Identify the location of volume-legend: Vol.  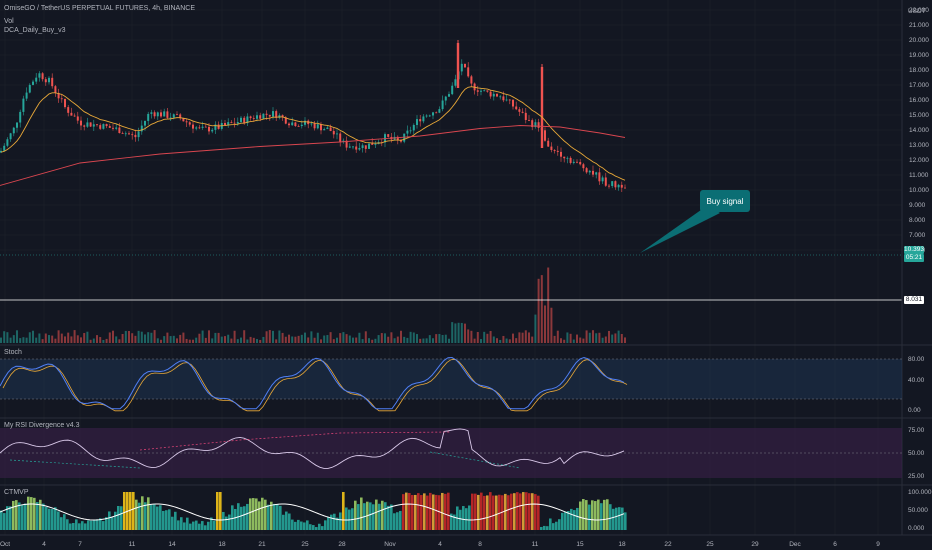
(9, 21).